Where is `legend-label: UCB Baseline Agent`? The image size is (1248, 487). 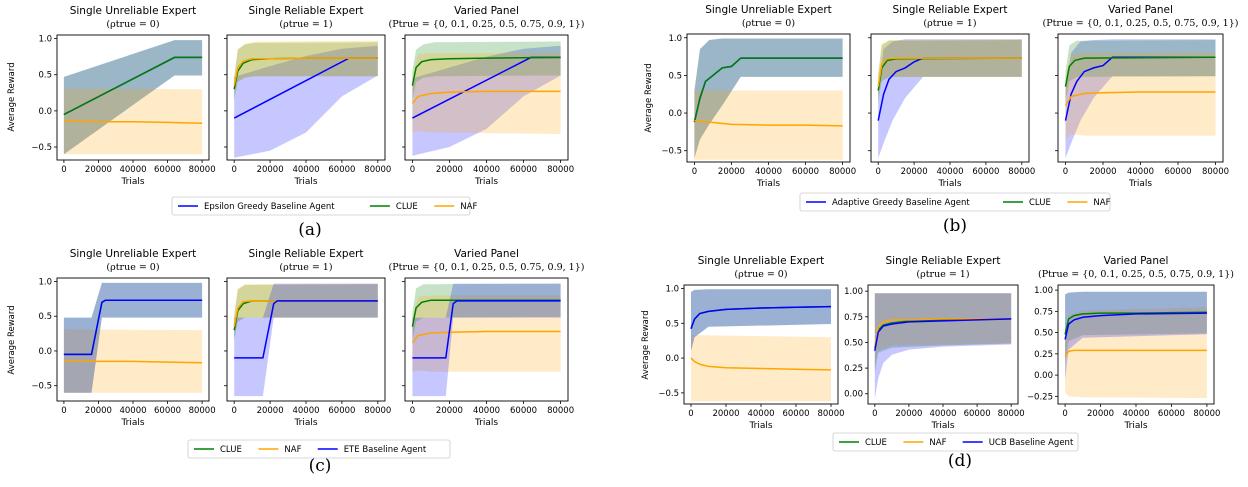 legend-label: UCB Baseline Agent is located at coordinates (1031, 443).